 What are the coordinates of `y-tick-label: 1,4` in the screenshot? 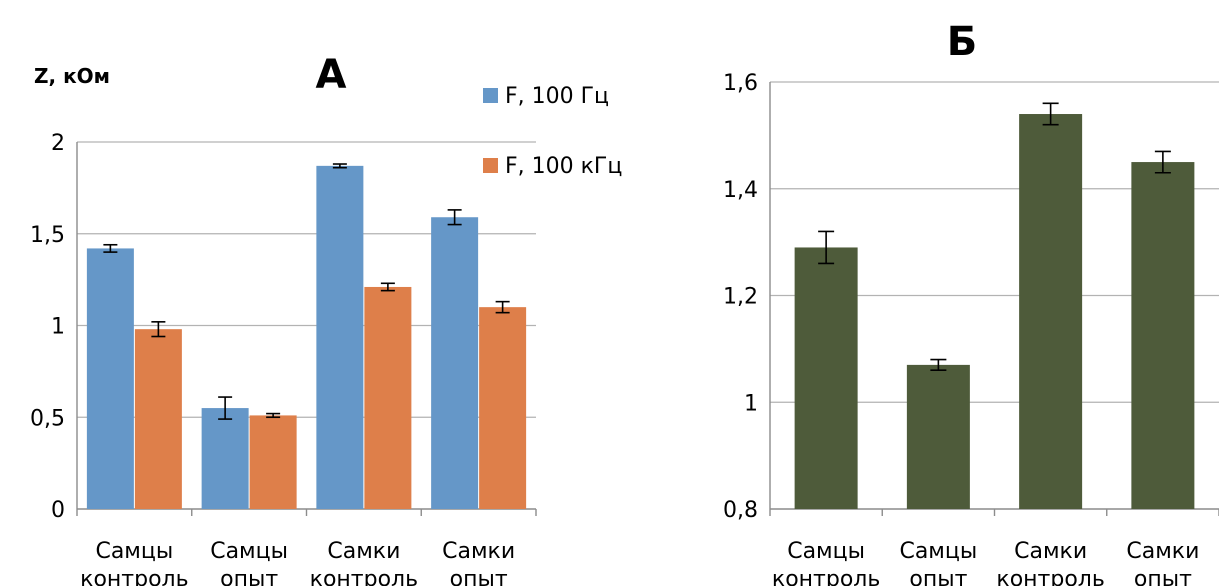 It's located at (740, 190).